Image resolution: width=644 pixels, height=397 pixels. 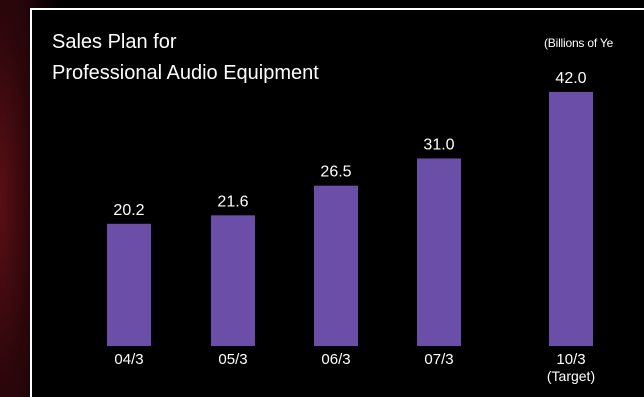 What do you see at coordinates (579, 43) in the screenshot?
I see `unit-label: (Billions of Ye` at bounding box center [579, 43].